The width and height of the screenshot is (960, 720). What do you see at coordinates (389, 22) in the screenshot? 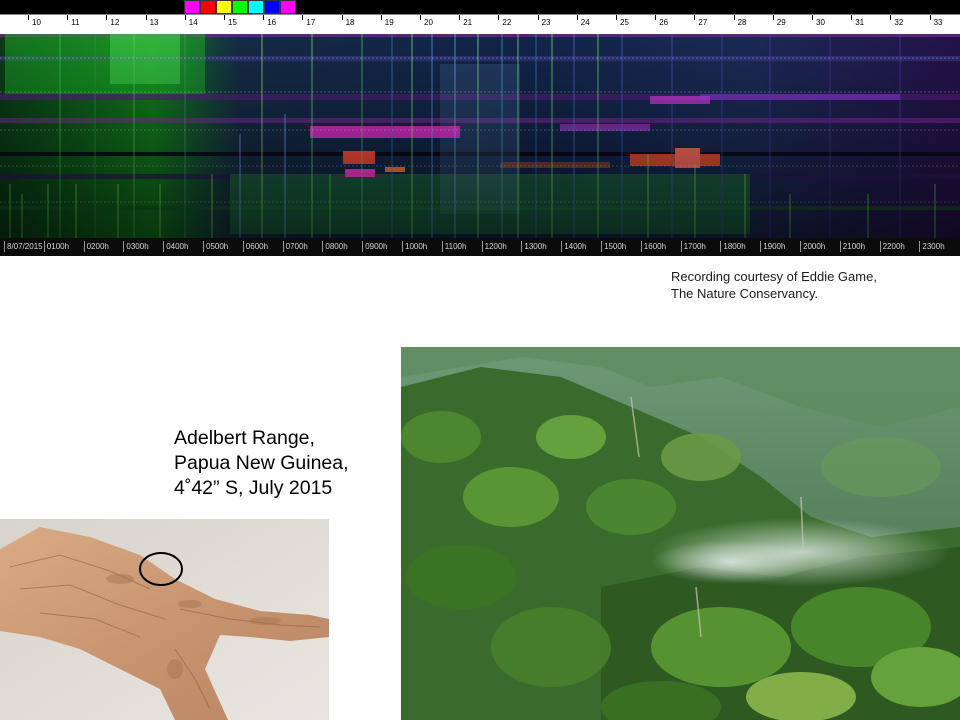
I see `ruler-label: 19` at bounding box center [389, 22].